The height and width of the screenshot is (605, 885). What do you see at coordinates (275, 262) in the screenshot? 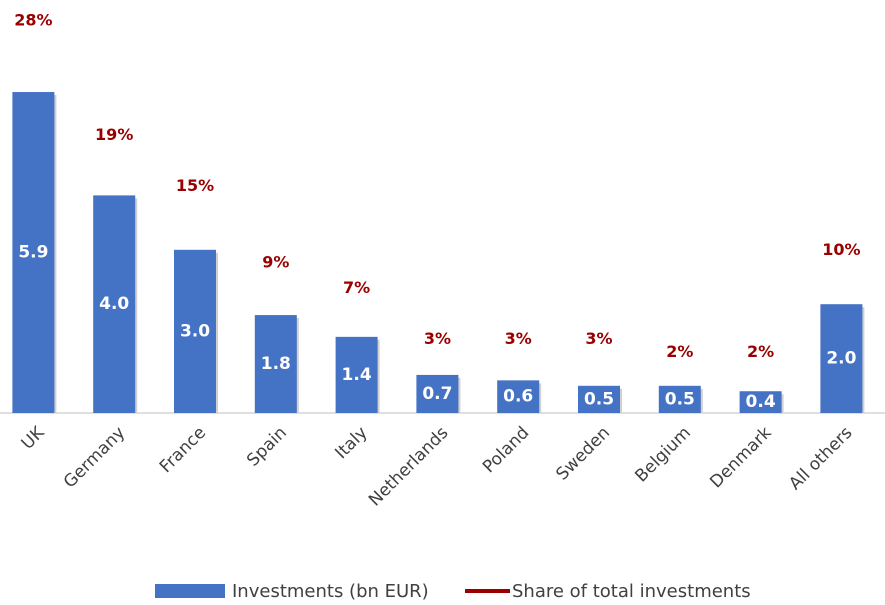
I see `share-label: 9%` at bounding box center [275, 262].